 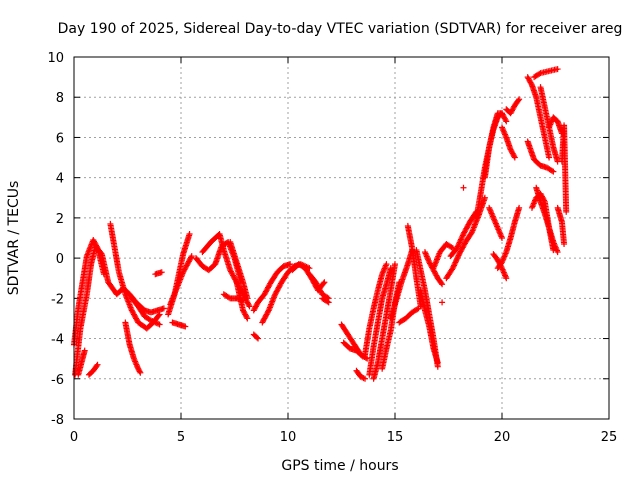 I want to click on y-tick-label: -4, so click(x=57, y=340).